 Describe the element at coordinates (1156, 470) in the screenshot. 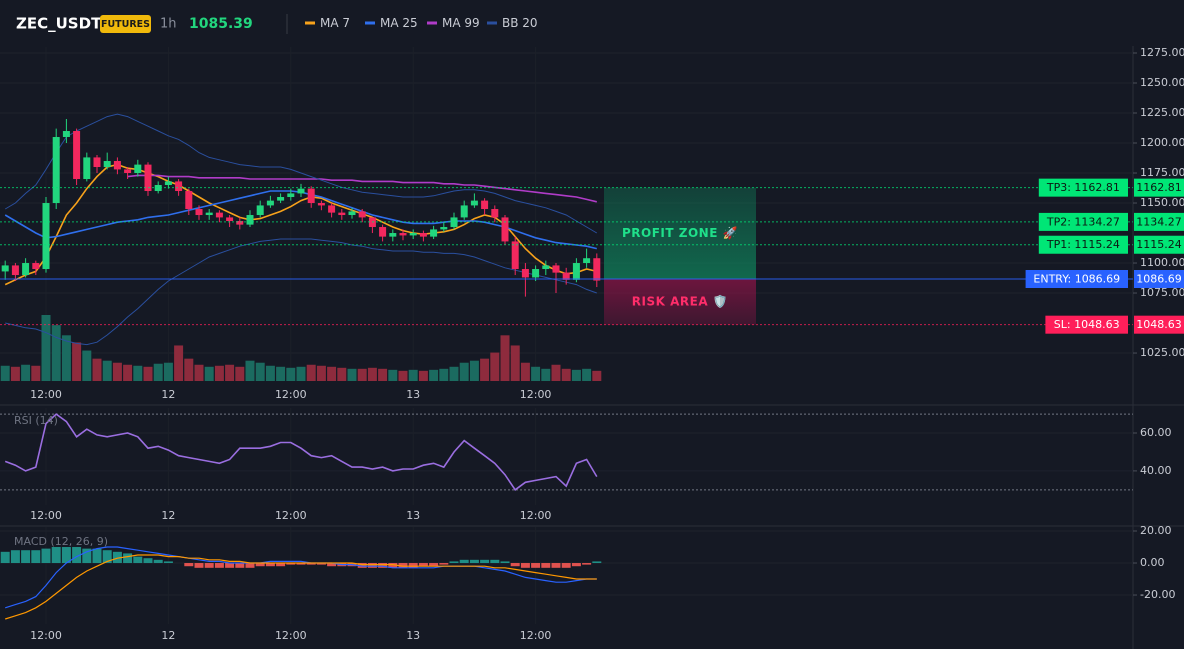

I see `y-tick-label: 40.00` at that location.